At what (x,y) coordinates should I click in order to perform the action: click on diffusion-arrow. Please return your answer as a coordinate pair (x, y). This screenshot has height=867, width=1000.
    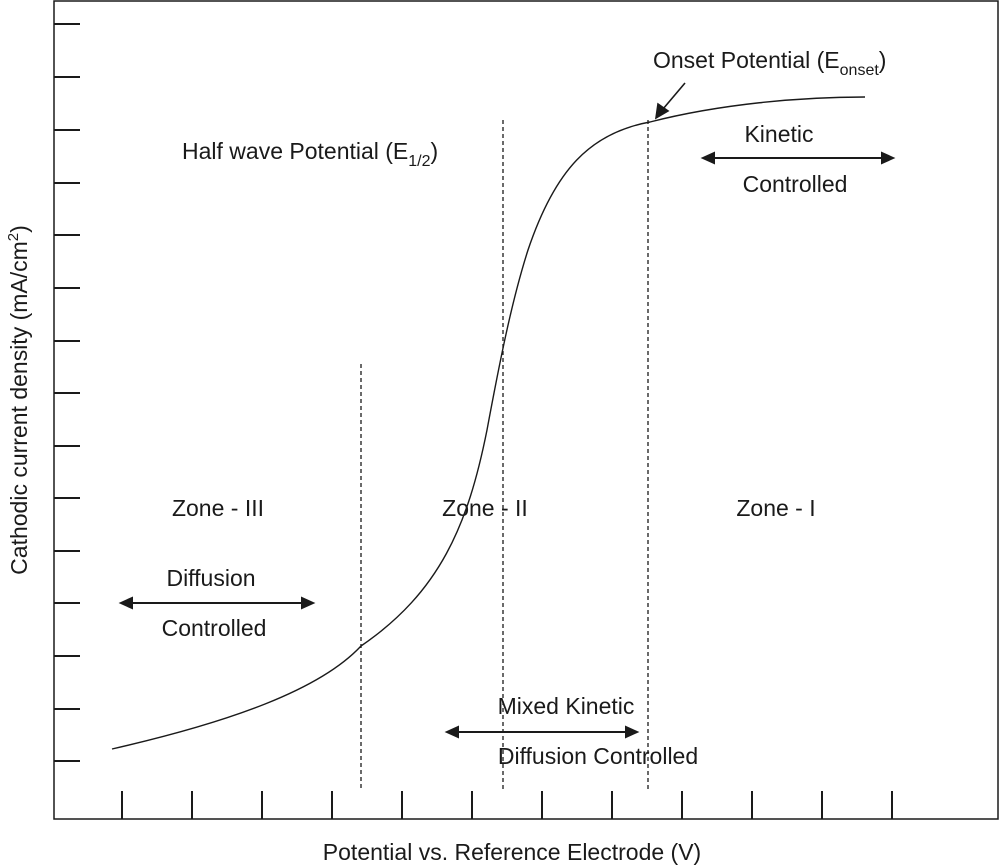
    Looking at the image, I should click on (217, 603).